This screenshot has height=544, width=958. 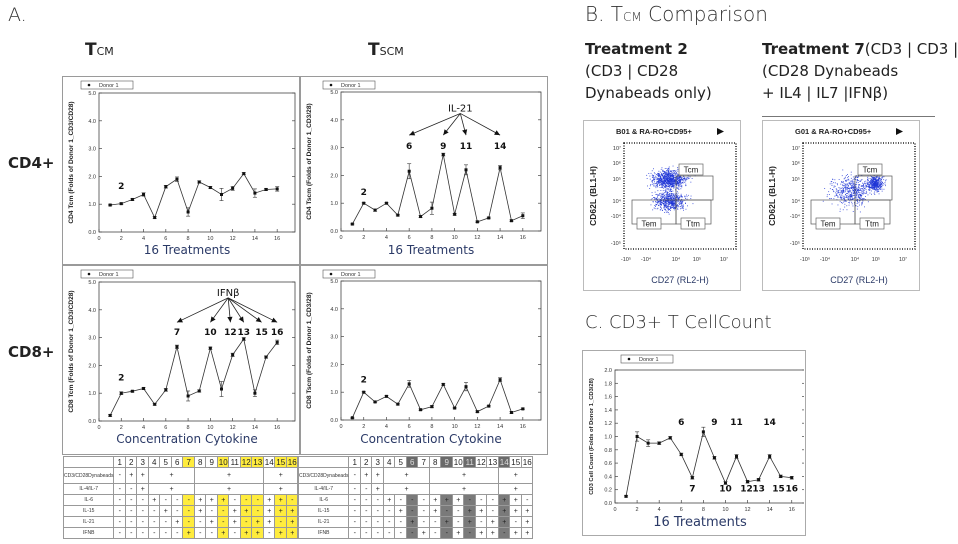 I want to click on row-label: IL-15, so click(x=88, y=511).